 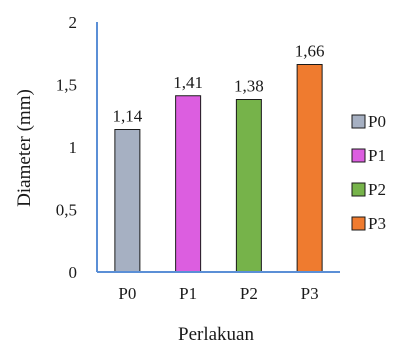 What do you see at coordinates (66, 147) in the screenshot?
I see `y-axis-ticks: 0 0,5 1 1,5 2` at bounding box center [66, 147].